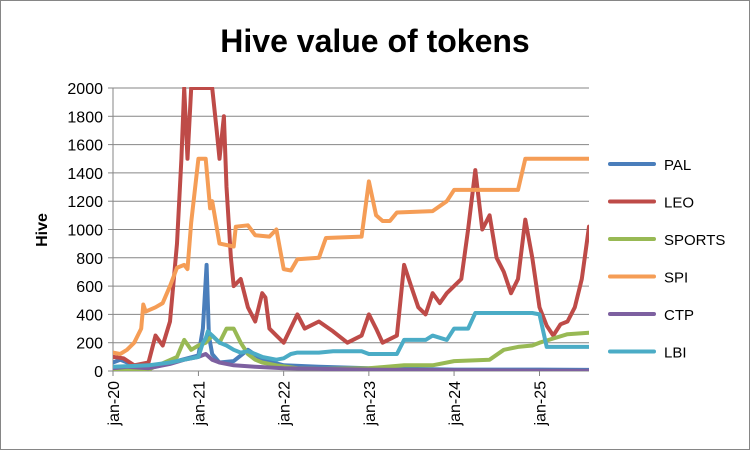 This screenshot has width=752, height=452. I want to click on y-tick-label: 1000, so click(85, 231).